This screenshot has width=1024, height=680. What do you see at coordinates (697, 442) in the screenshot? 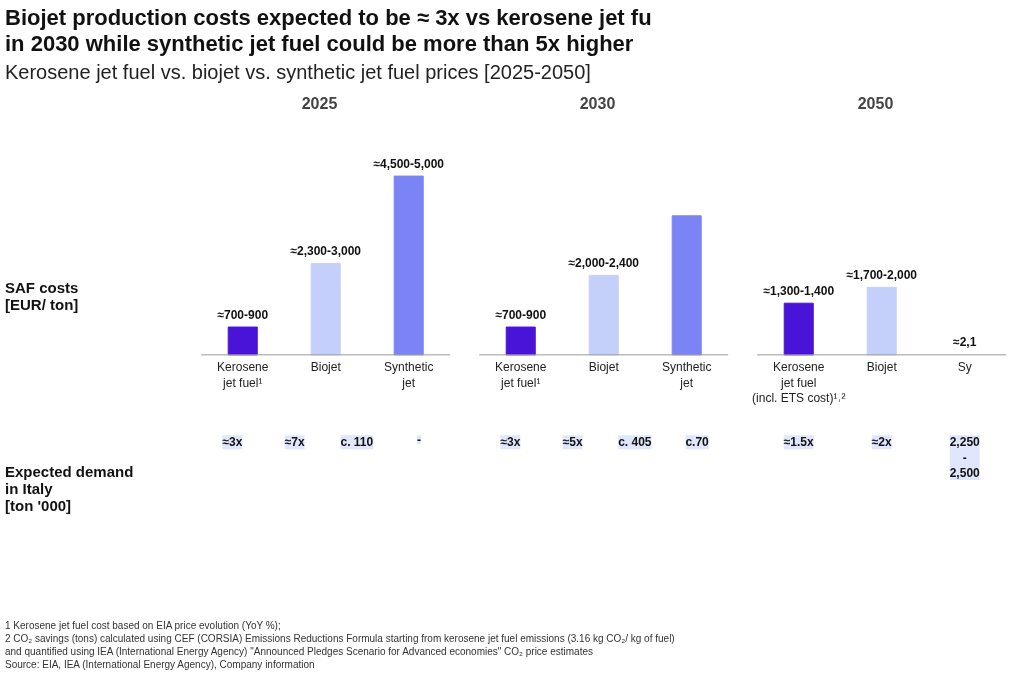
I see `text: c.70` at bounding box center [697, 442].